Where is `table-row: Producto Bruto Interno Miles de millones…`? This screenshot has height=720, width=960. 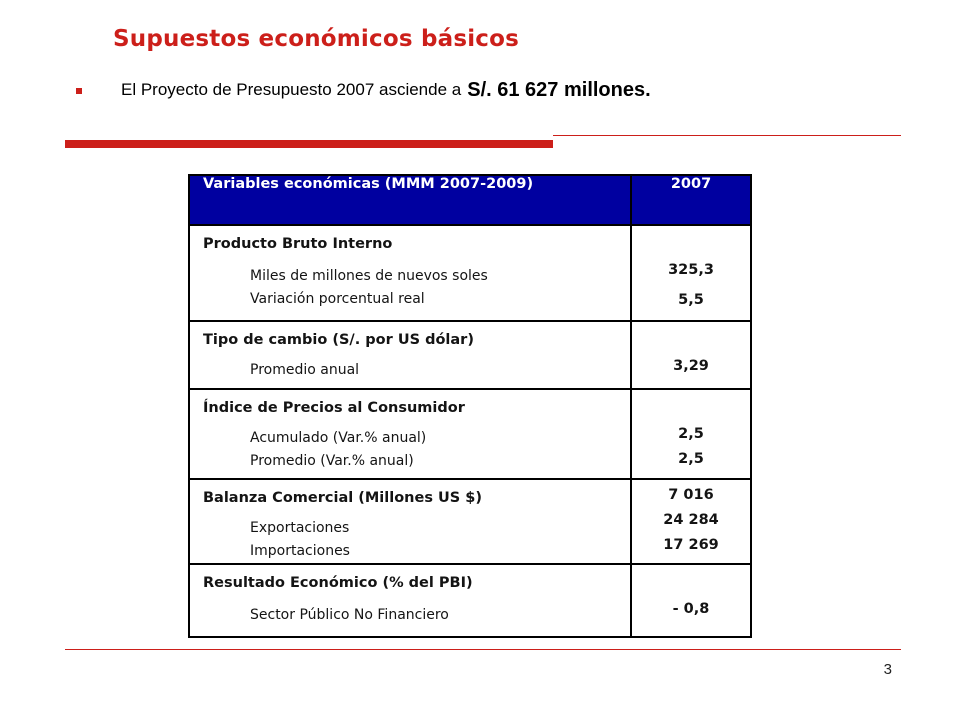 table-row: Producto Bruto Interno Miles de millones… is located at coordinates (470, 273).